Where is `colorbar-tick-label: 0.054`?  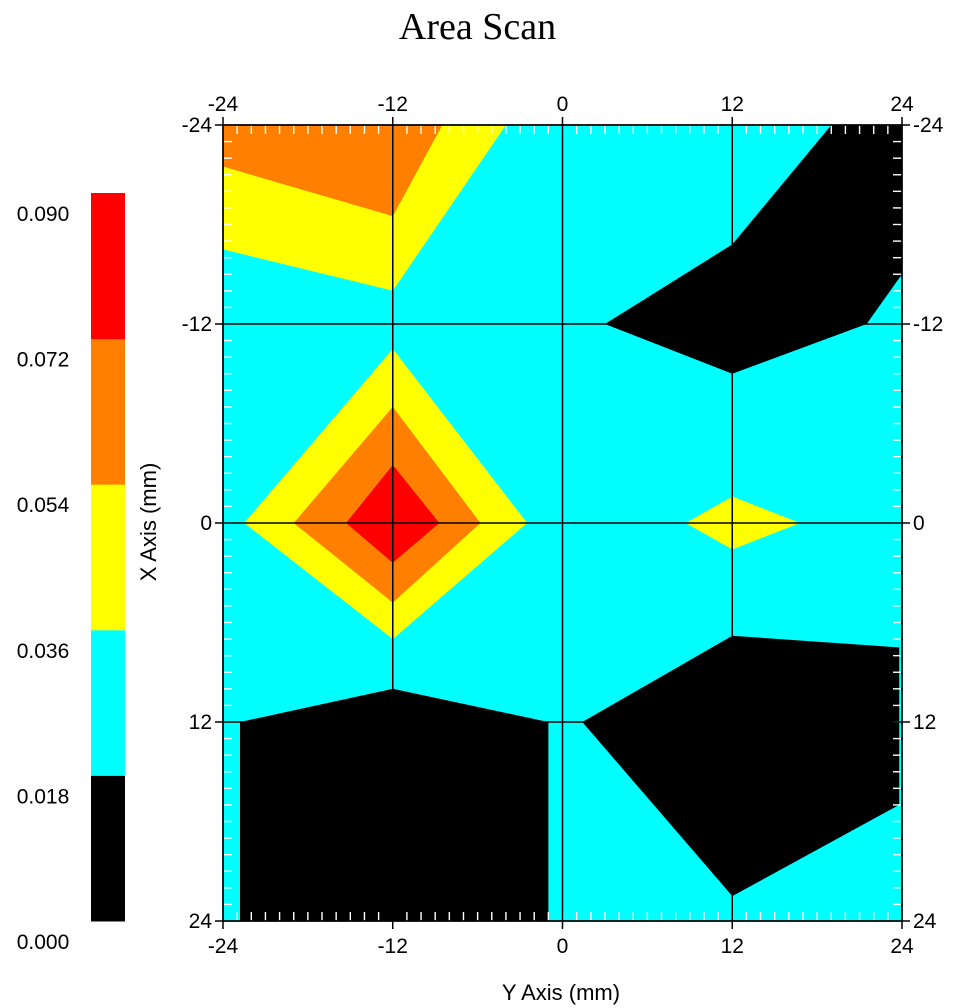
colorbar-tick-label: 0.054 is located at coordinates (43, 505).